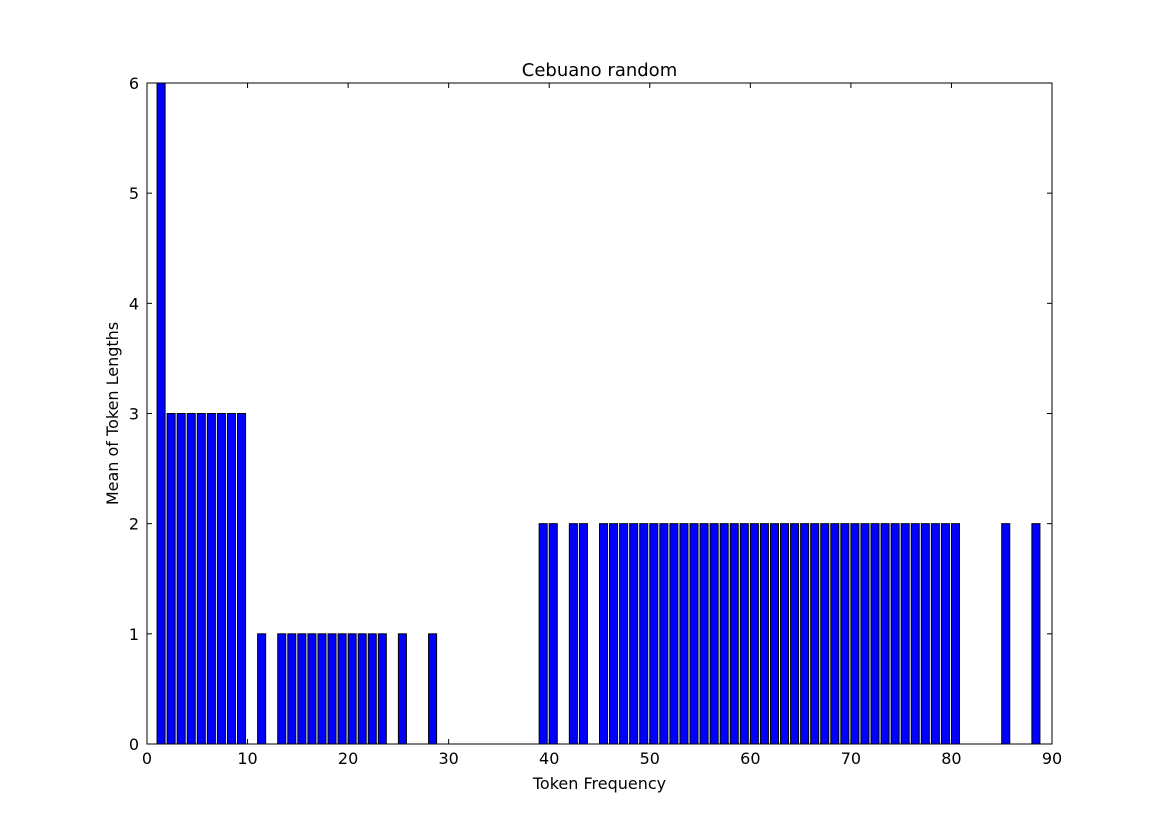 Image resolution: width=1169 pixels, height=831 pixels. Describe the element at coordinates (599, 70) in the screenshot. I see `chart-title: Cebuano random` at that location.